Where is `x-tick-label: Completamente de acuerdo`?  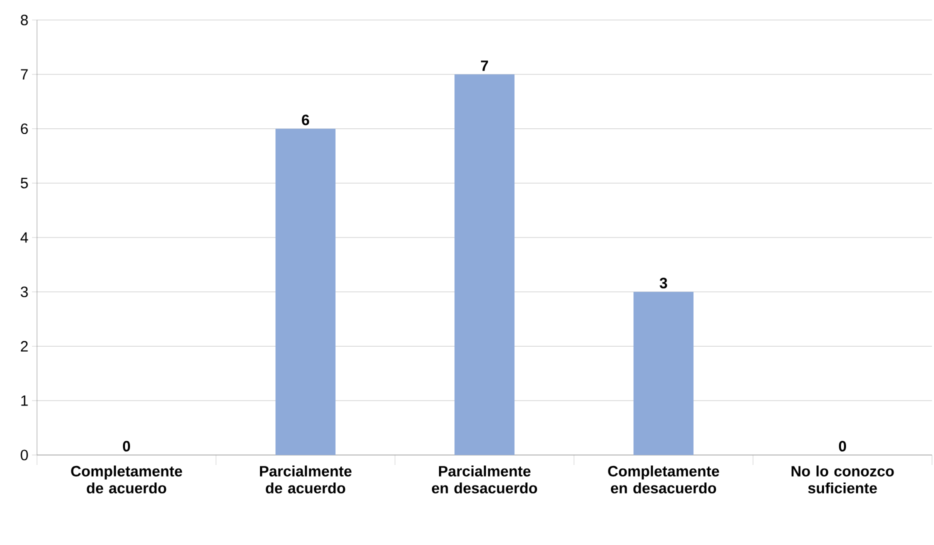 x-tick-label: Completamente de acuerdo is located at coordinates (126, 480).